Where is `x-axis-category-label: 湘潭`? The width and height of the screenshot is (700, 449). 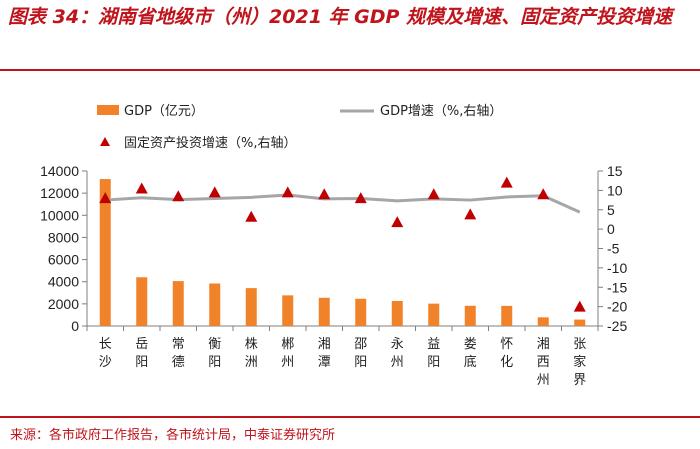 x-axis-category-label: 湘潭 is located at coordinates (324, 353).